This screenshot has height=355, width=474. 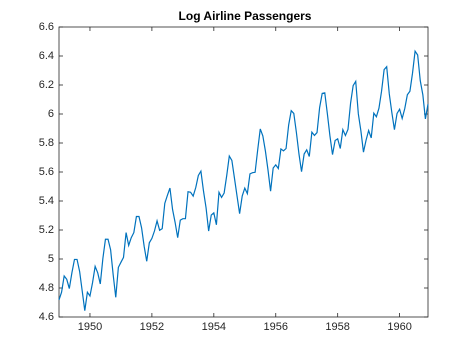 I want to click on y-tick-label: 5.2, so click(x=46, y=230).